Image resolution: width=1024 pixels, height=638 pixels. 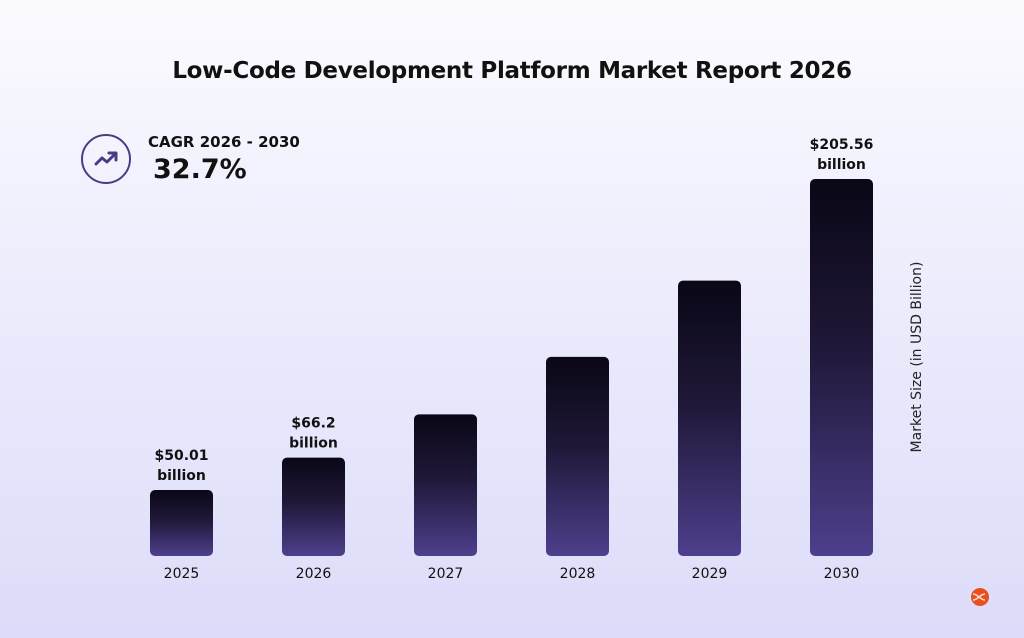 I want to click on x-tick-label: 2025, so click(x=182, y=574).